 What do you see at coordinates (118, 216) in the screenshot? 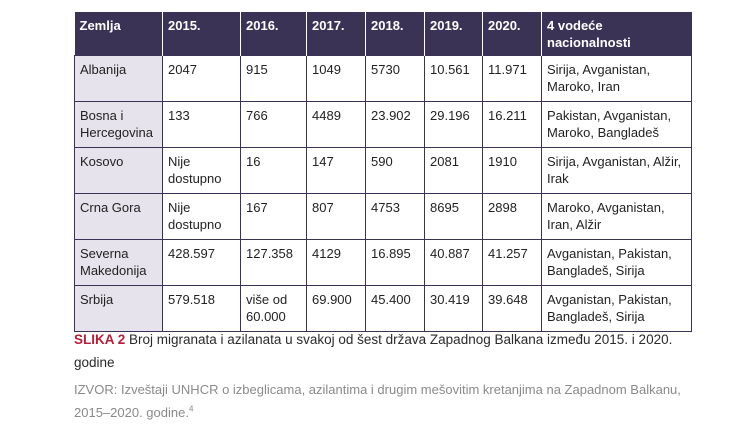
I see `country-cell: Crna Gora` at bounding box center [118, 216].